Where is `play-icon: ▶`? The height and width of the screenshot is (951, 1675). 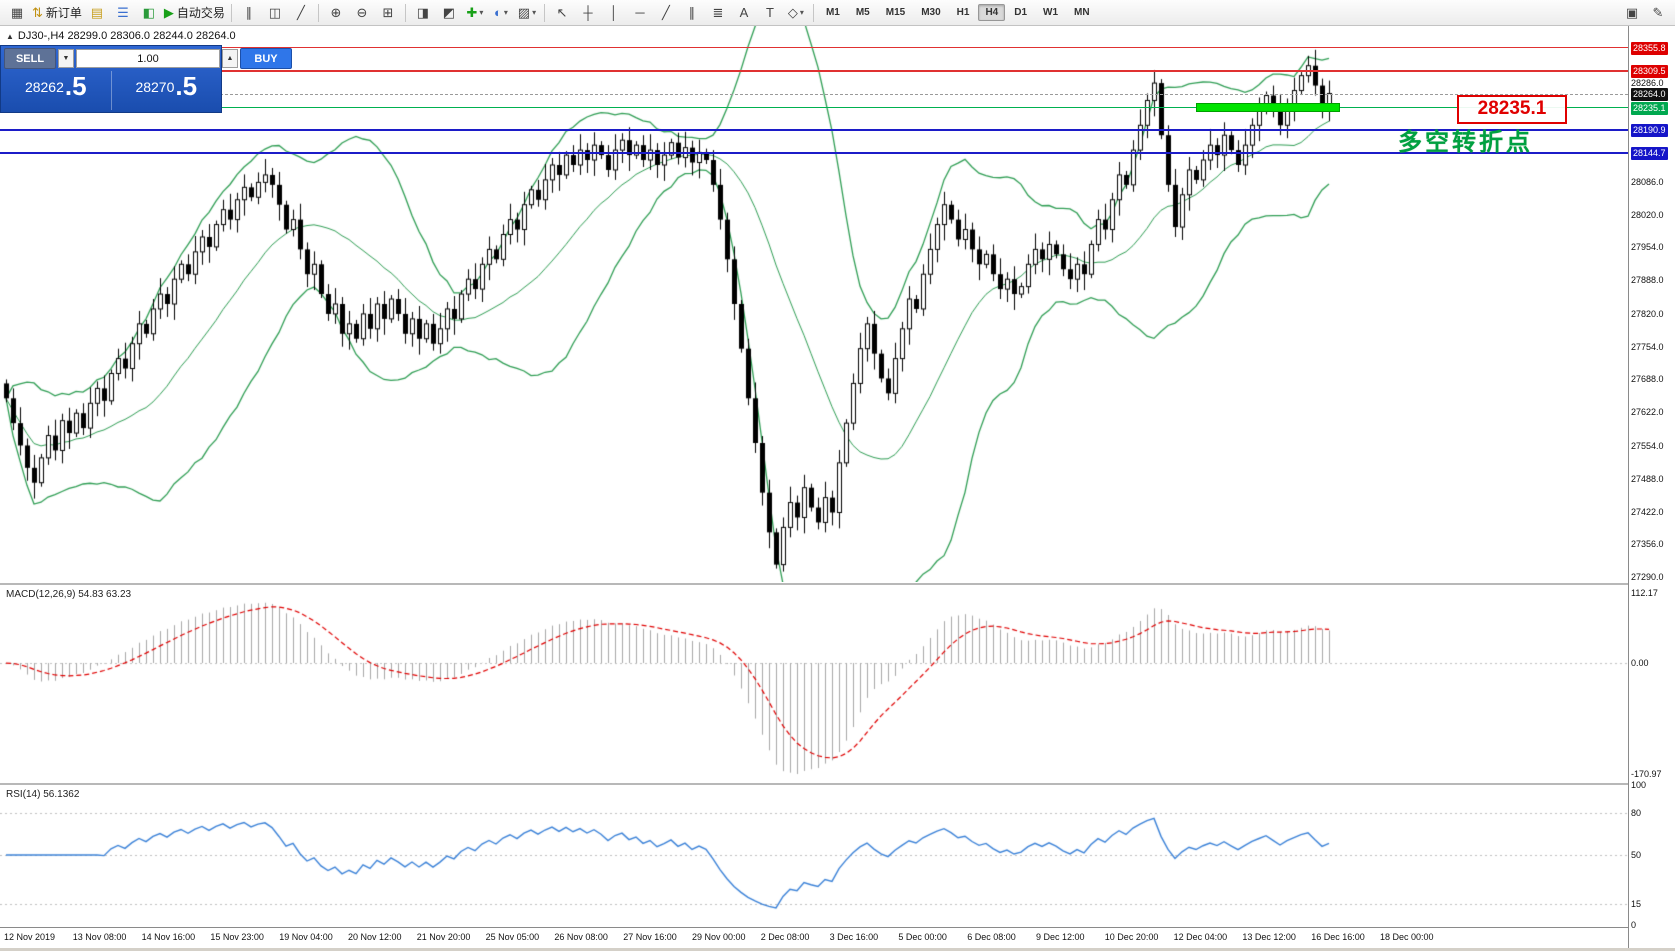 play-icon: ▶ is located at coordinates (168, 12).